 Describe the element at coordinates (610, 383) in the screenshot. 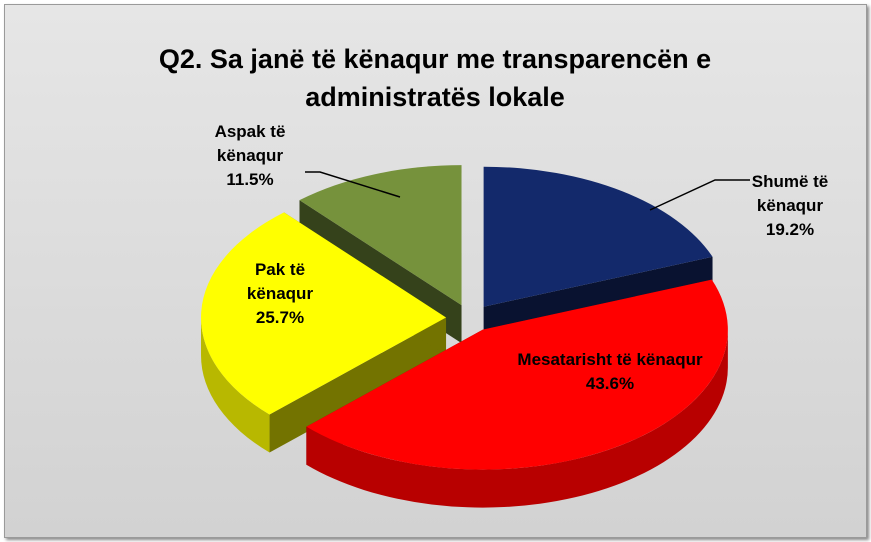

I see `label-value: 43.6%` at that location.